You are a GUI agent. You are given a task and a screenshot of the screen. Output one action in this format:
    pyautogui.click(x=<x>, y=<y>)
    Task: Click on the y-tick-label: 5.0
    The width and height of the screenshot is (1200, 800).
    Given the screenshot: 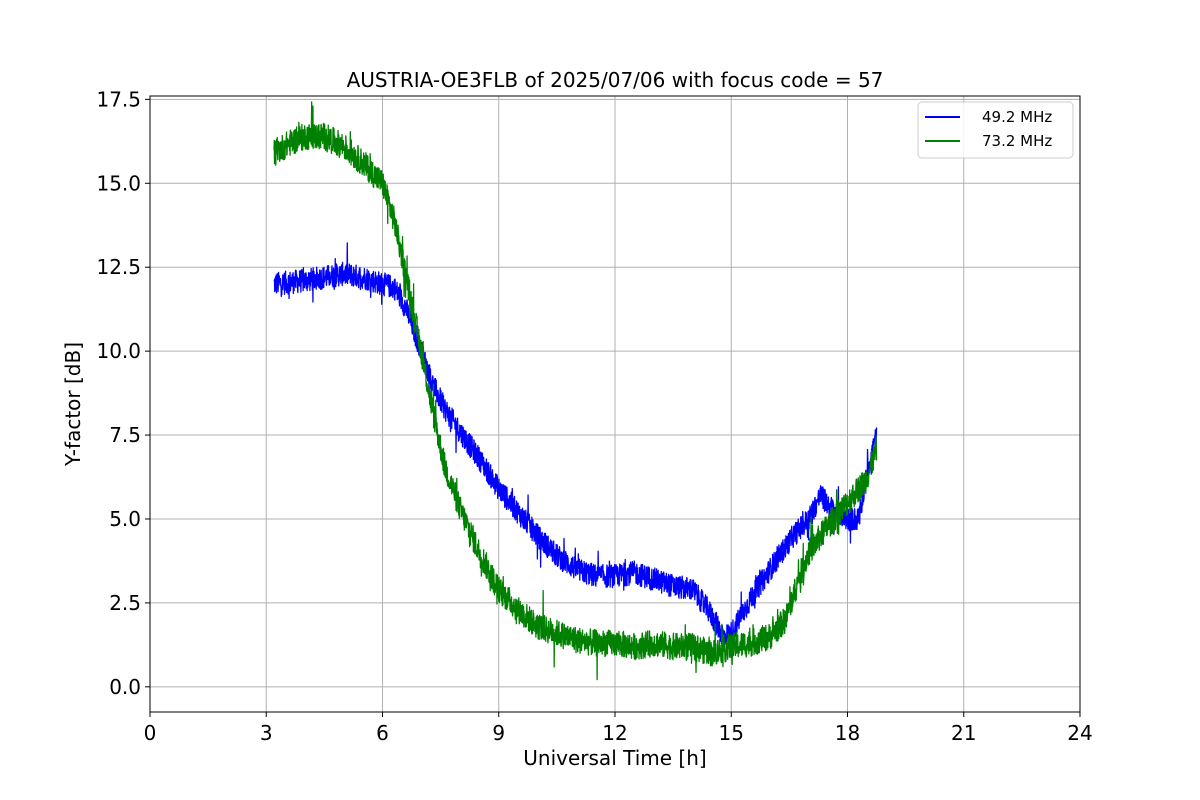 What is the action you would take?
    pyautogui.click(x=125, y=519)
    